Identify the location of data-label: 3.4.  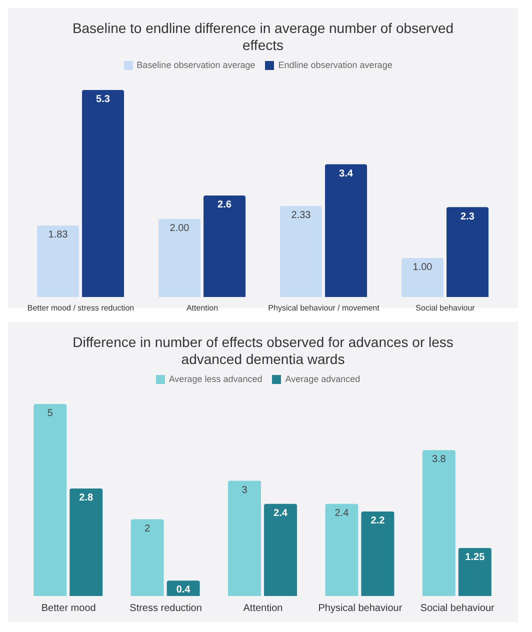
(346, 174).